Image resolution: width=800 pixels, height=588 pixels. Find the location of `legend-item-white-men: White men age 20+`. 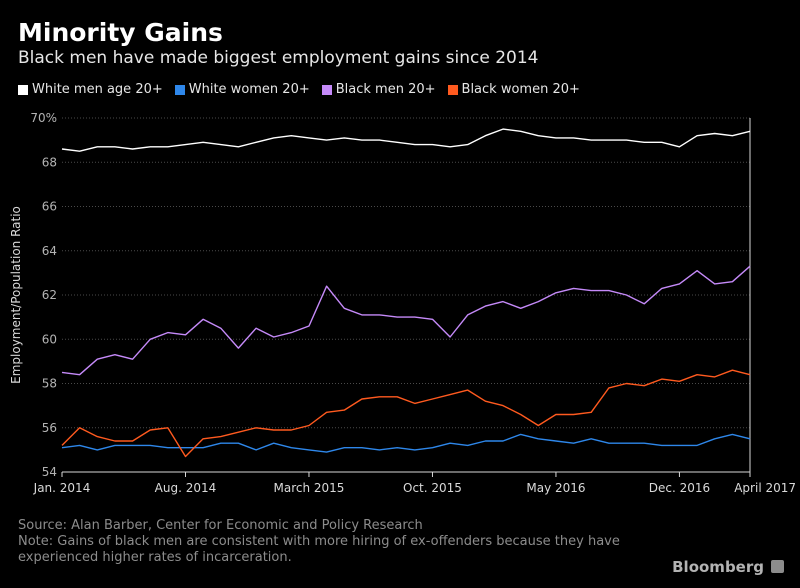

legend-item-white-men: White men age 20+ is located at coordinates (90, 89).